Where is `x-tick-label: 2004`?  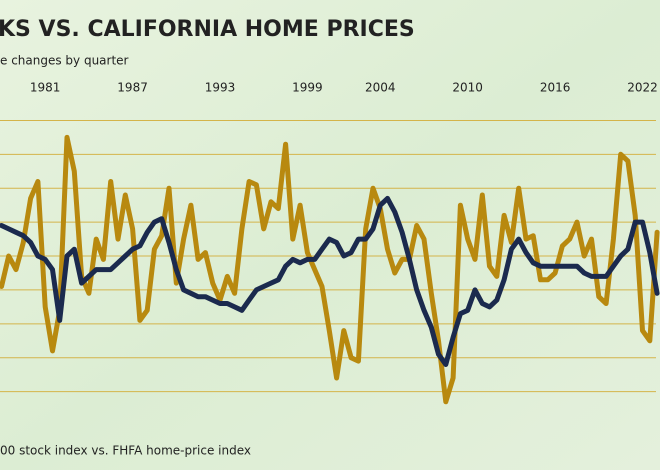
x-tick-label: 2004 is located at coordinates (380, 88).